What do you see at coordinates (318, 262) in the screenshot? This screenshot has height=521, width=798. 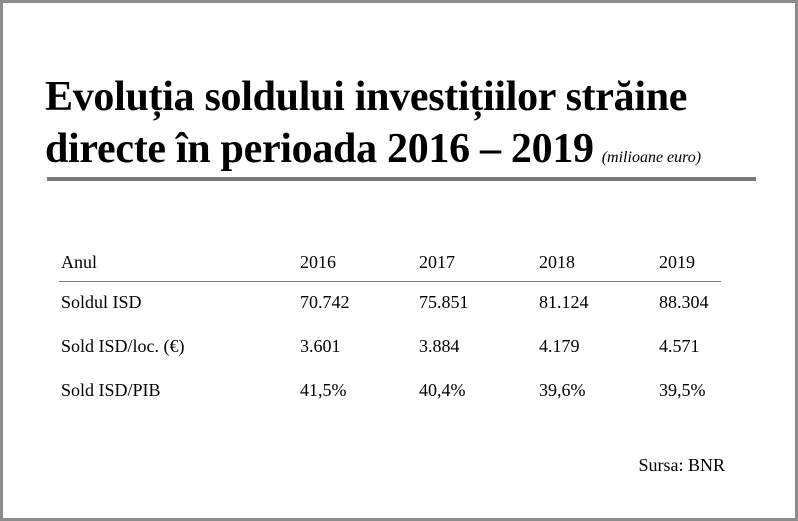 I see `header-cell-2016: 2016` at bounding box center [318, 262].